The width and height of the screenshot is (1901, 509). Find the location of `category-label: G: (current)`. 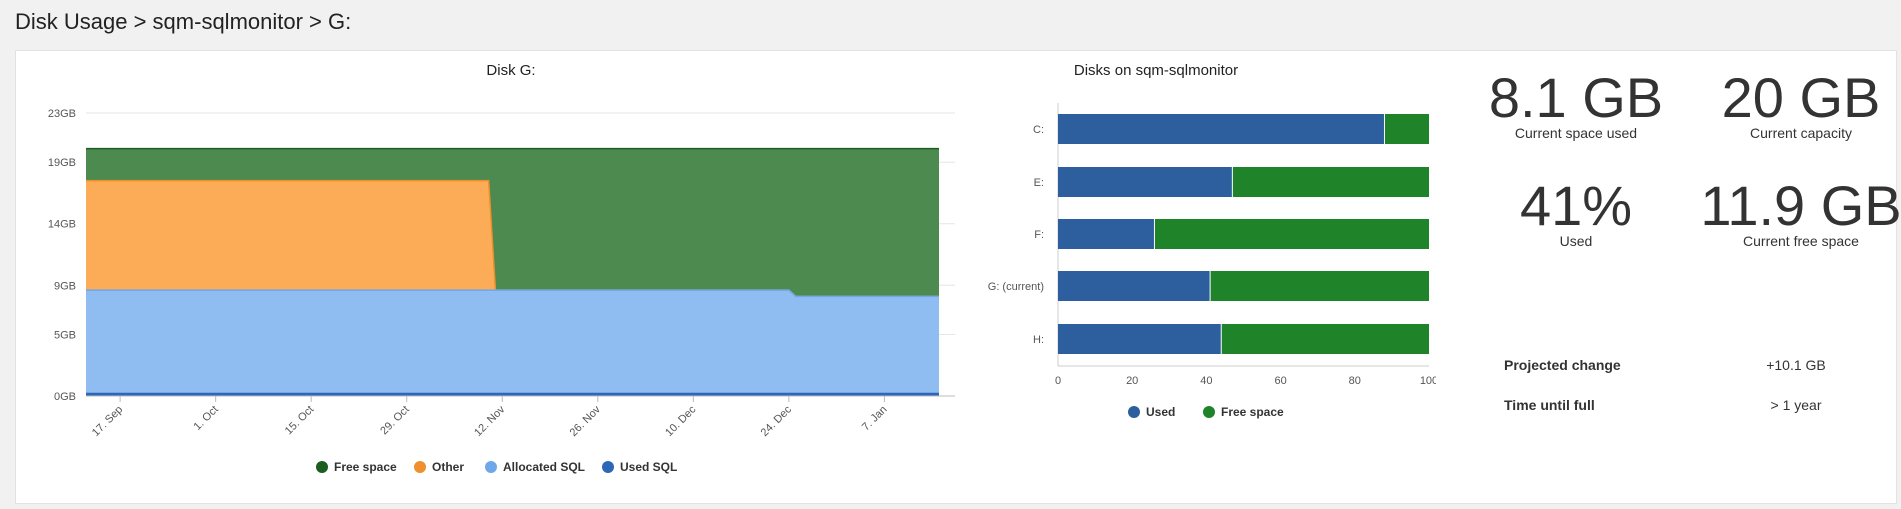

category-label: G: (current) is located at coordinates (1016, 287).